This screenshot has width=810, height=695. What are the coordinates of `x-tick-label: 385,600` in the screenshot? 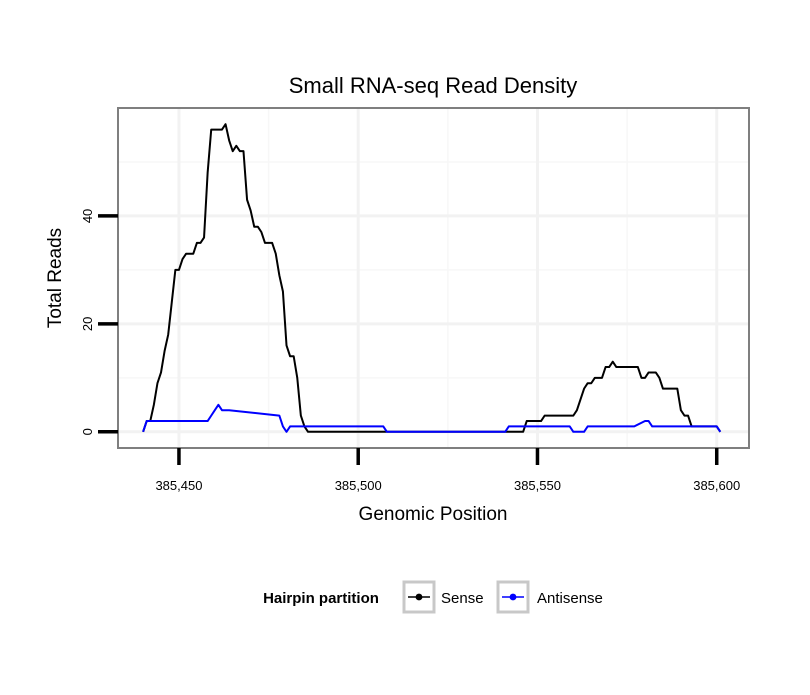 It's located at (716, 485).